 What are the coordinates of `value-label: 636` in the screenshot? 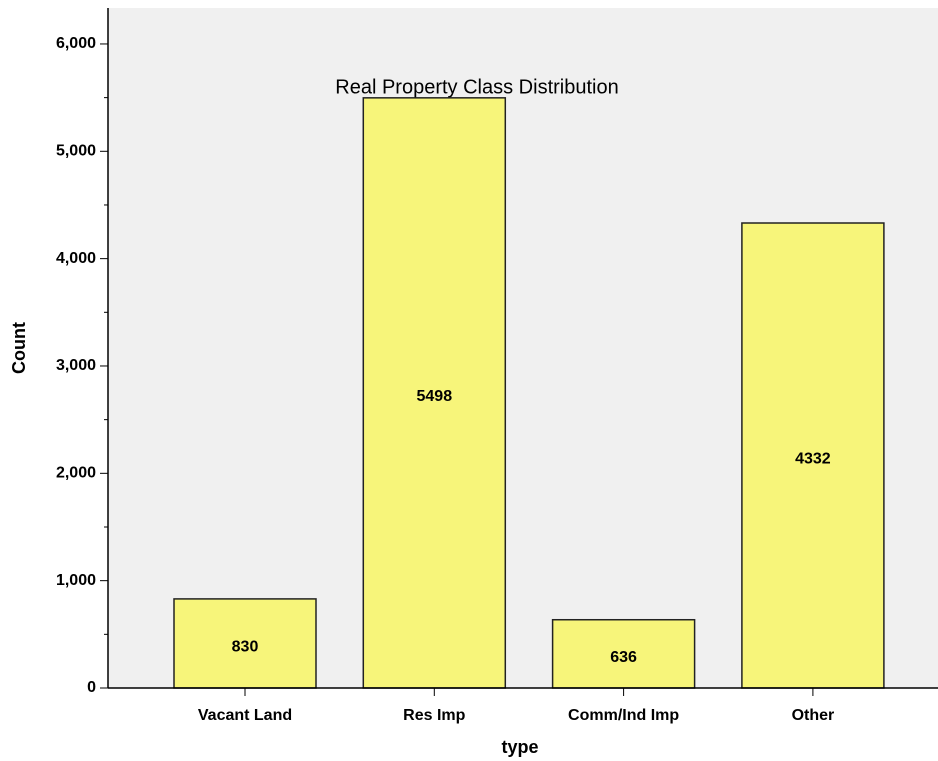 It's located at (623, 657).